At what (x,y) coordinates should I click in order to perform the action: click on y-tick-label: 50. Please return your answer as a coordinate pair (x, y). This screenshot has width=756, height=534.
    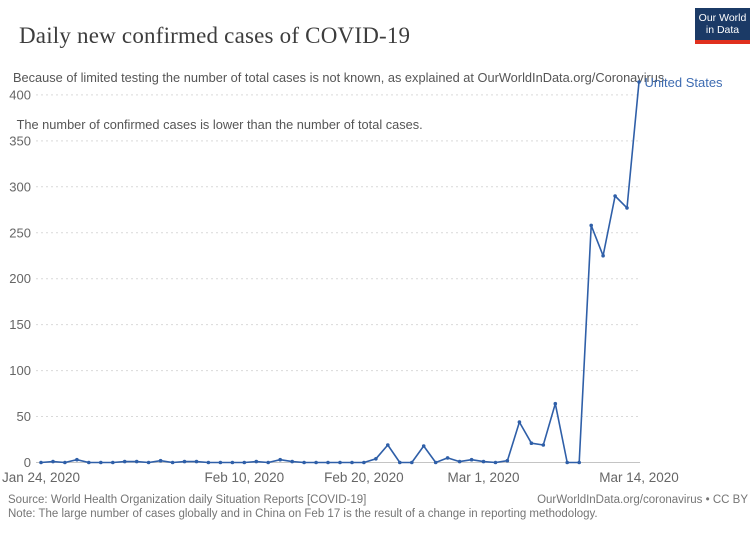
    Looking at the image, I should click on (24, 416).